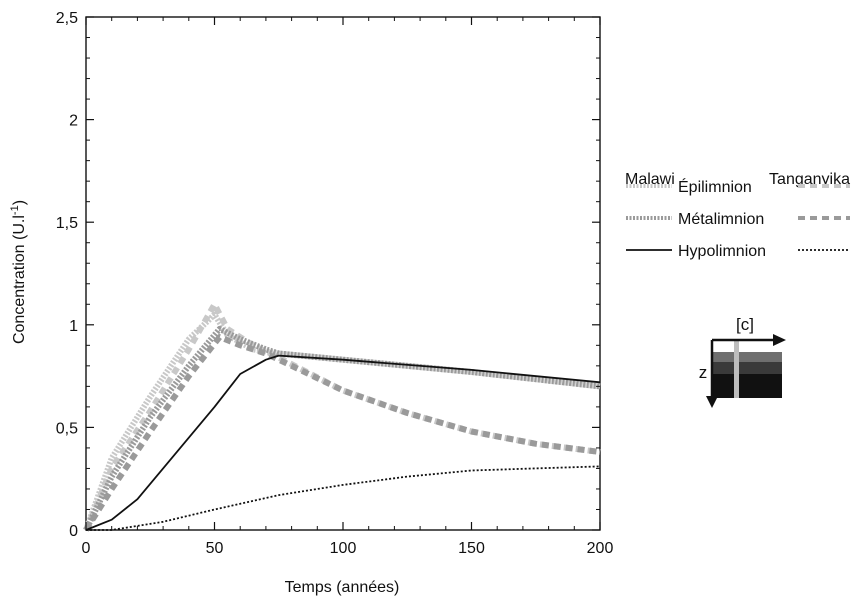  What do you see at coordinates (343, 498) in the screenshot?
I see `series-line-hypolimnion-tanganyika` at bounding box center [343, 498].